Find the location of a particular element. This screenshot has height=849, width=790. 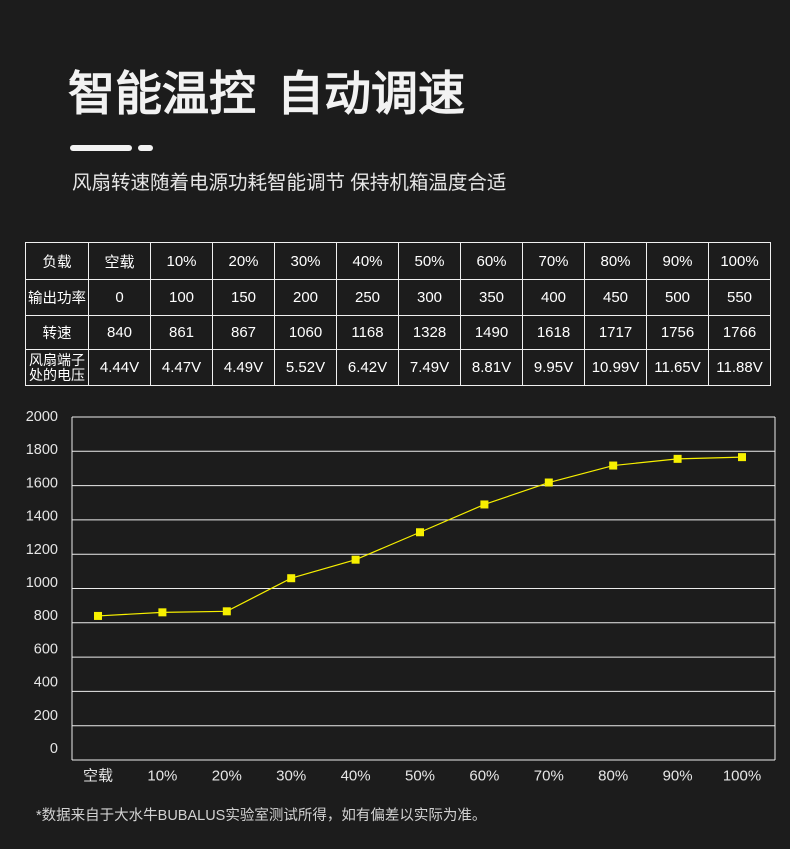

power-row-label: 输出功率 is located at coordinates (57, 297).